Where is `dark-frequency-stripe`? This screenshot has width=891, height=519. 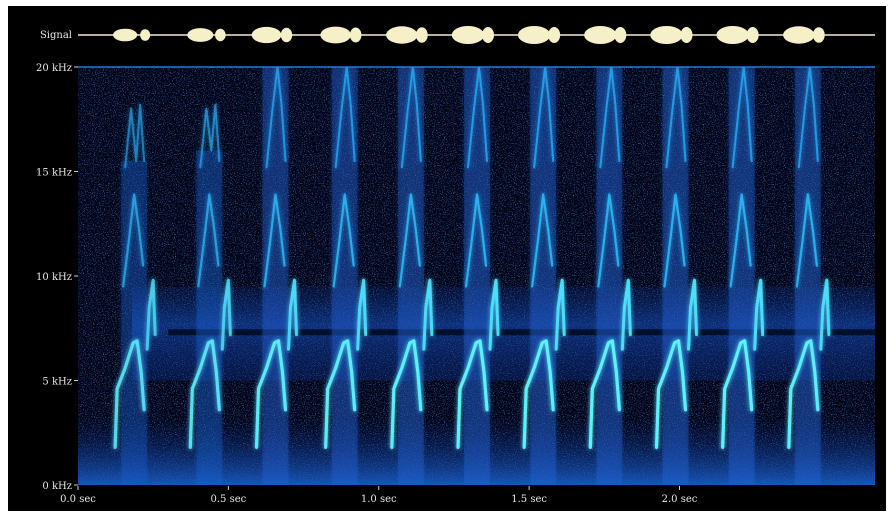
dark-frequency-stripe is located at coordinates (521, 332).